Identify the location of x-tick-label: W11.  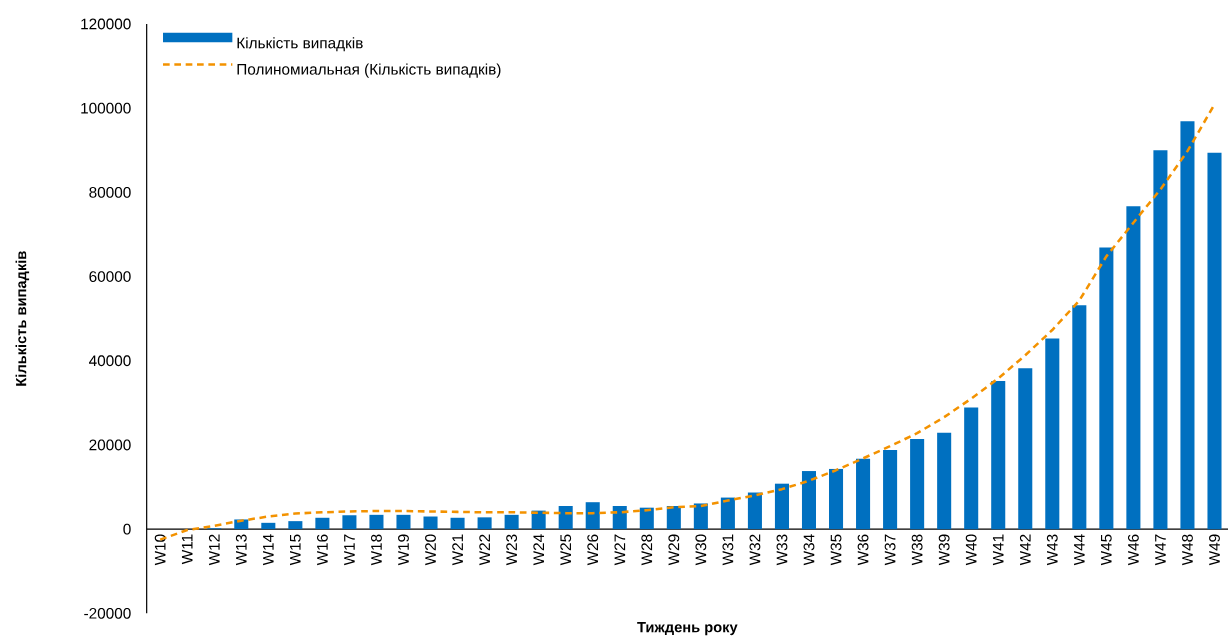
(187, 549).